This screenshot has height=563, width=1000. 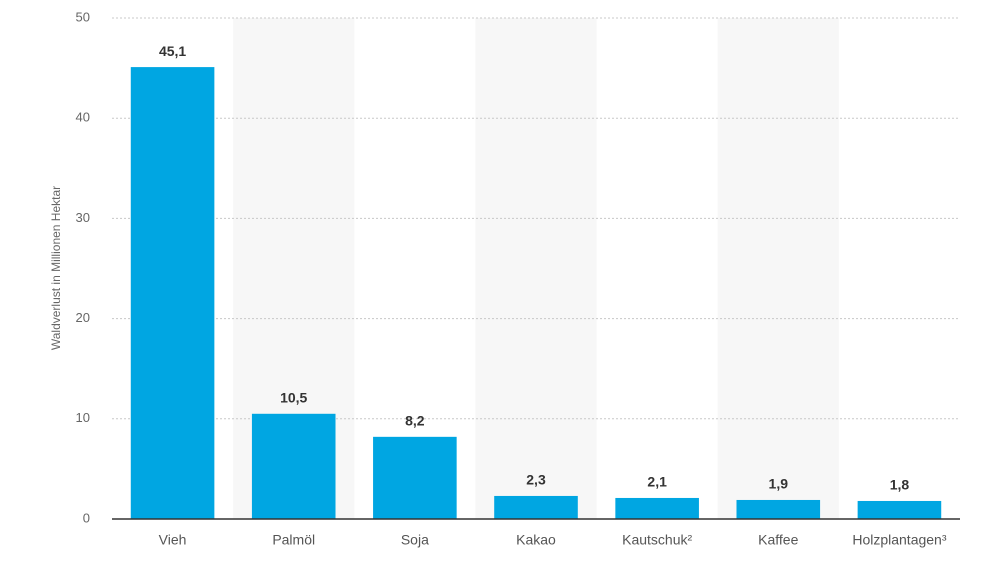 What do you see at coordinates (779, 484) in the screenshot?
I see `value-label: 1,9` at bounding box center [779, 484].